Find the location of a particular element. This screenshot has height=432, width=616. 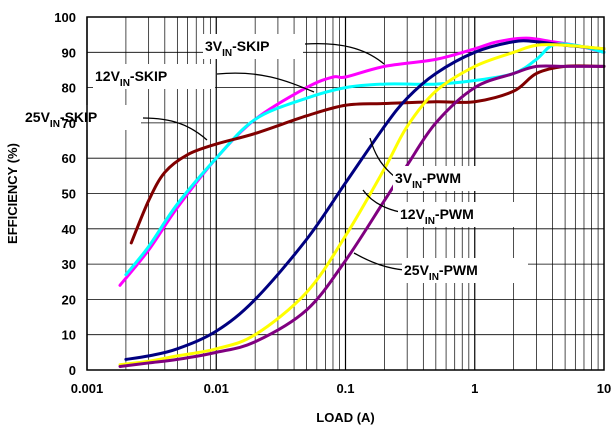

x-tick-label: 0.1 is located at coordinates (345, 388).